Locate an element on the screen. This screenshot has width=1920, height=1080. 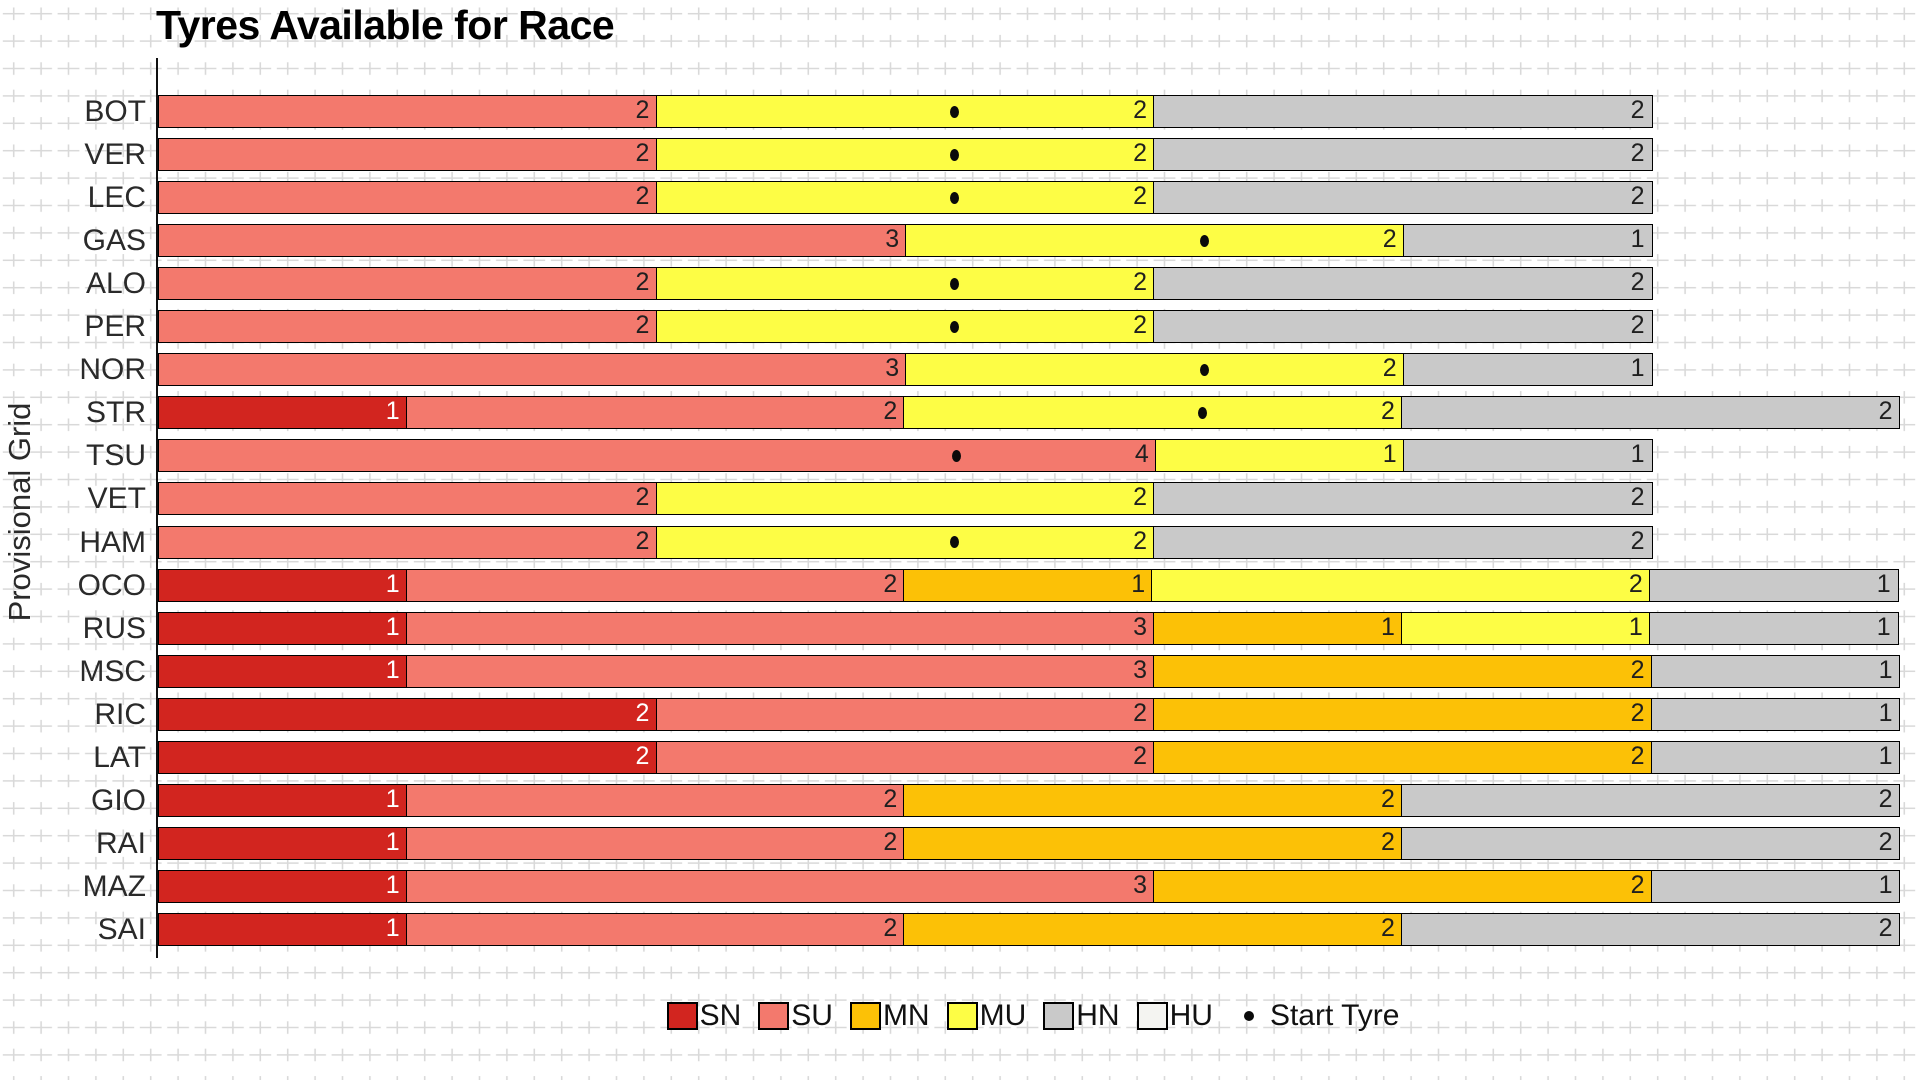
driver-label-lat: LAT is located at coordinates (119, 757).